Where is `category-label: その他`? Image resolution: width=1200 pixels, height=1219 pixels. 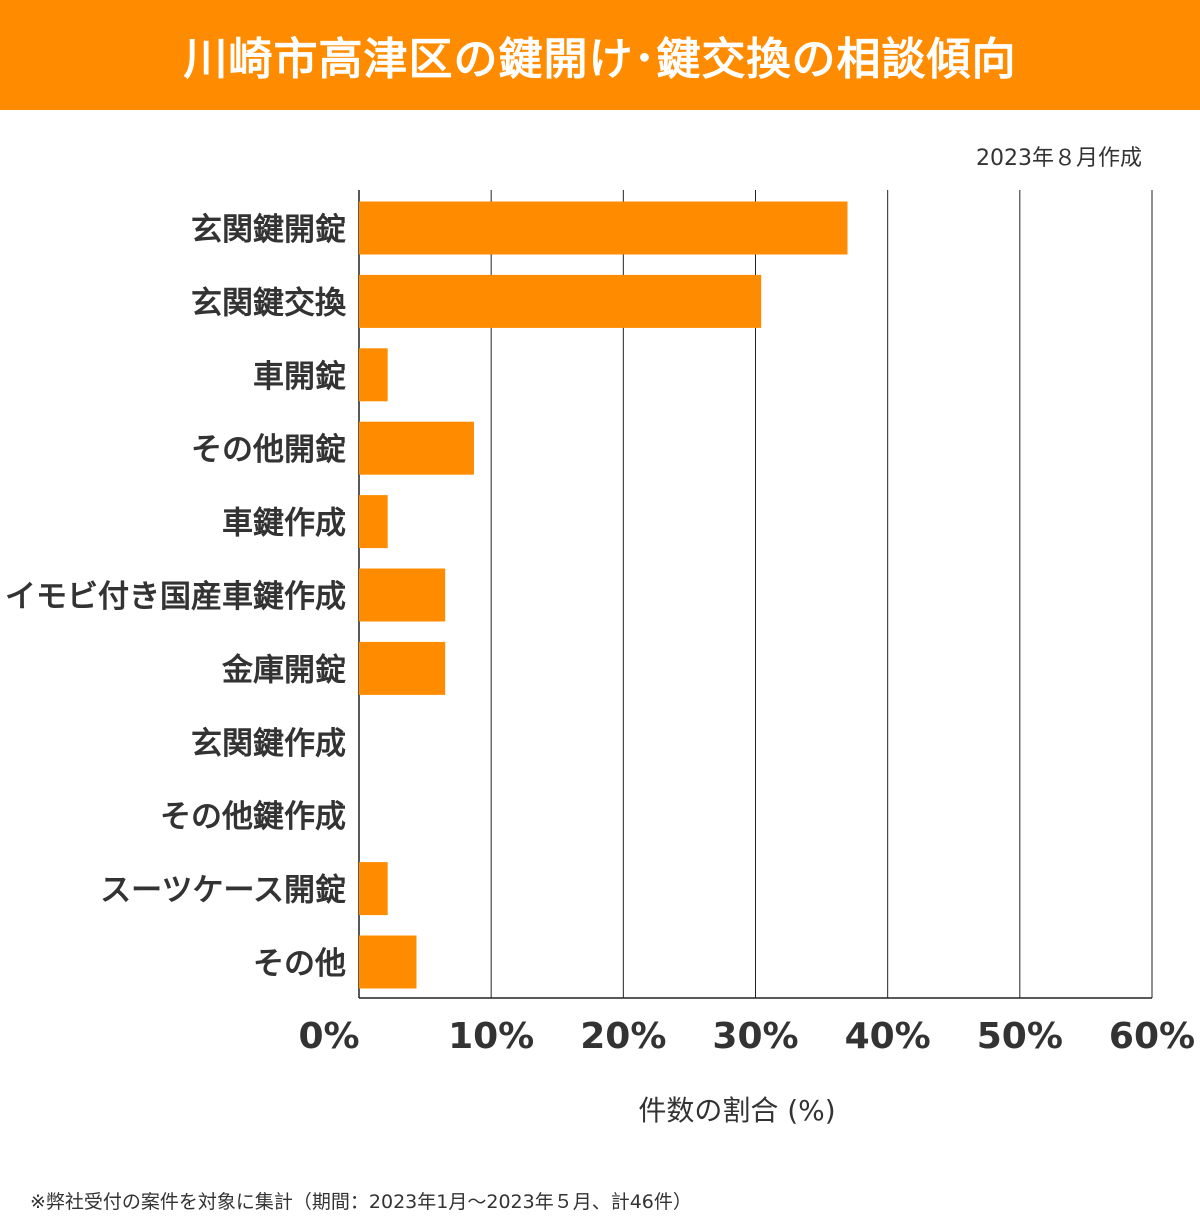 category-label: その他 is located at coordinates (299, 964).